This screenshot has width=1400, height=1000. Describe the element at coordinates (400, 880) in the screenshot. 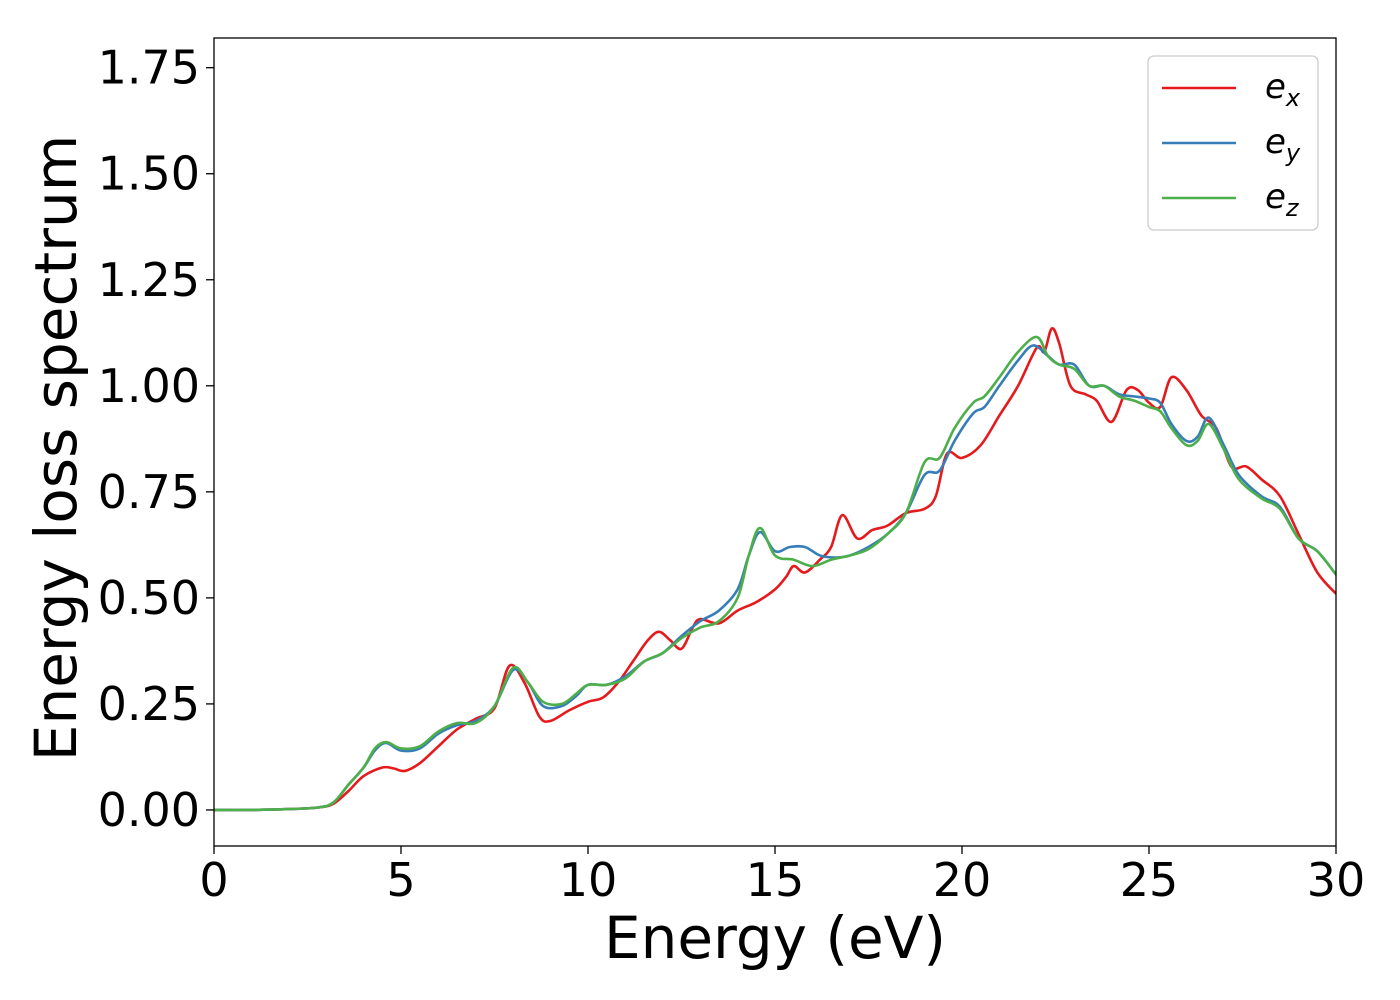

I see `x-tick-label: 5` at that location.